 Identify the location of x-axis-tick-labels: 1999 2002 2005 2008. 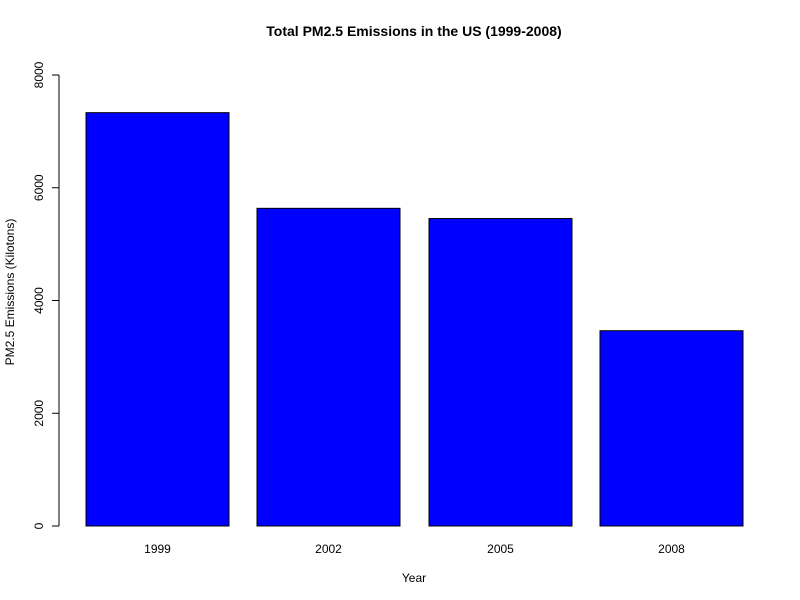
(414, 549).